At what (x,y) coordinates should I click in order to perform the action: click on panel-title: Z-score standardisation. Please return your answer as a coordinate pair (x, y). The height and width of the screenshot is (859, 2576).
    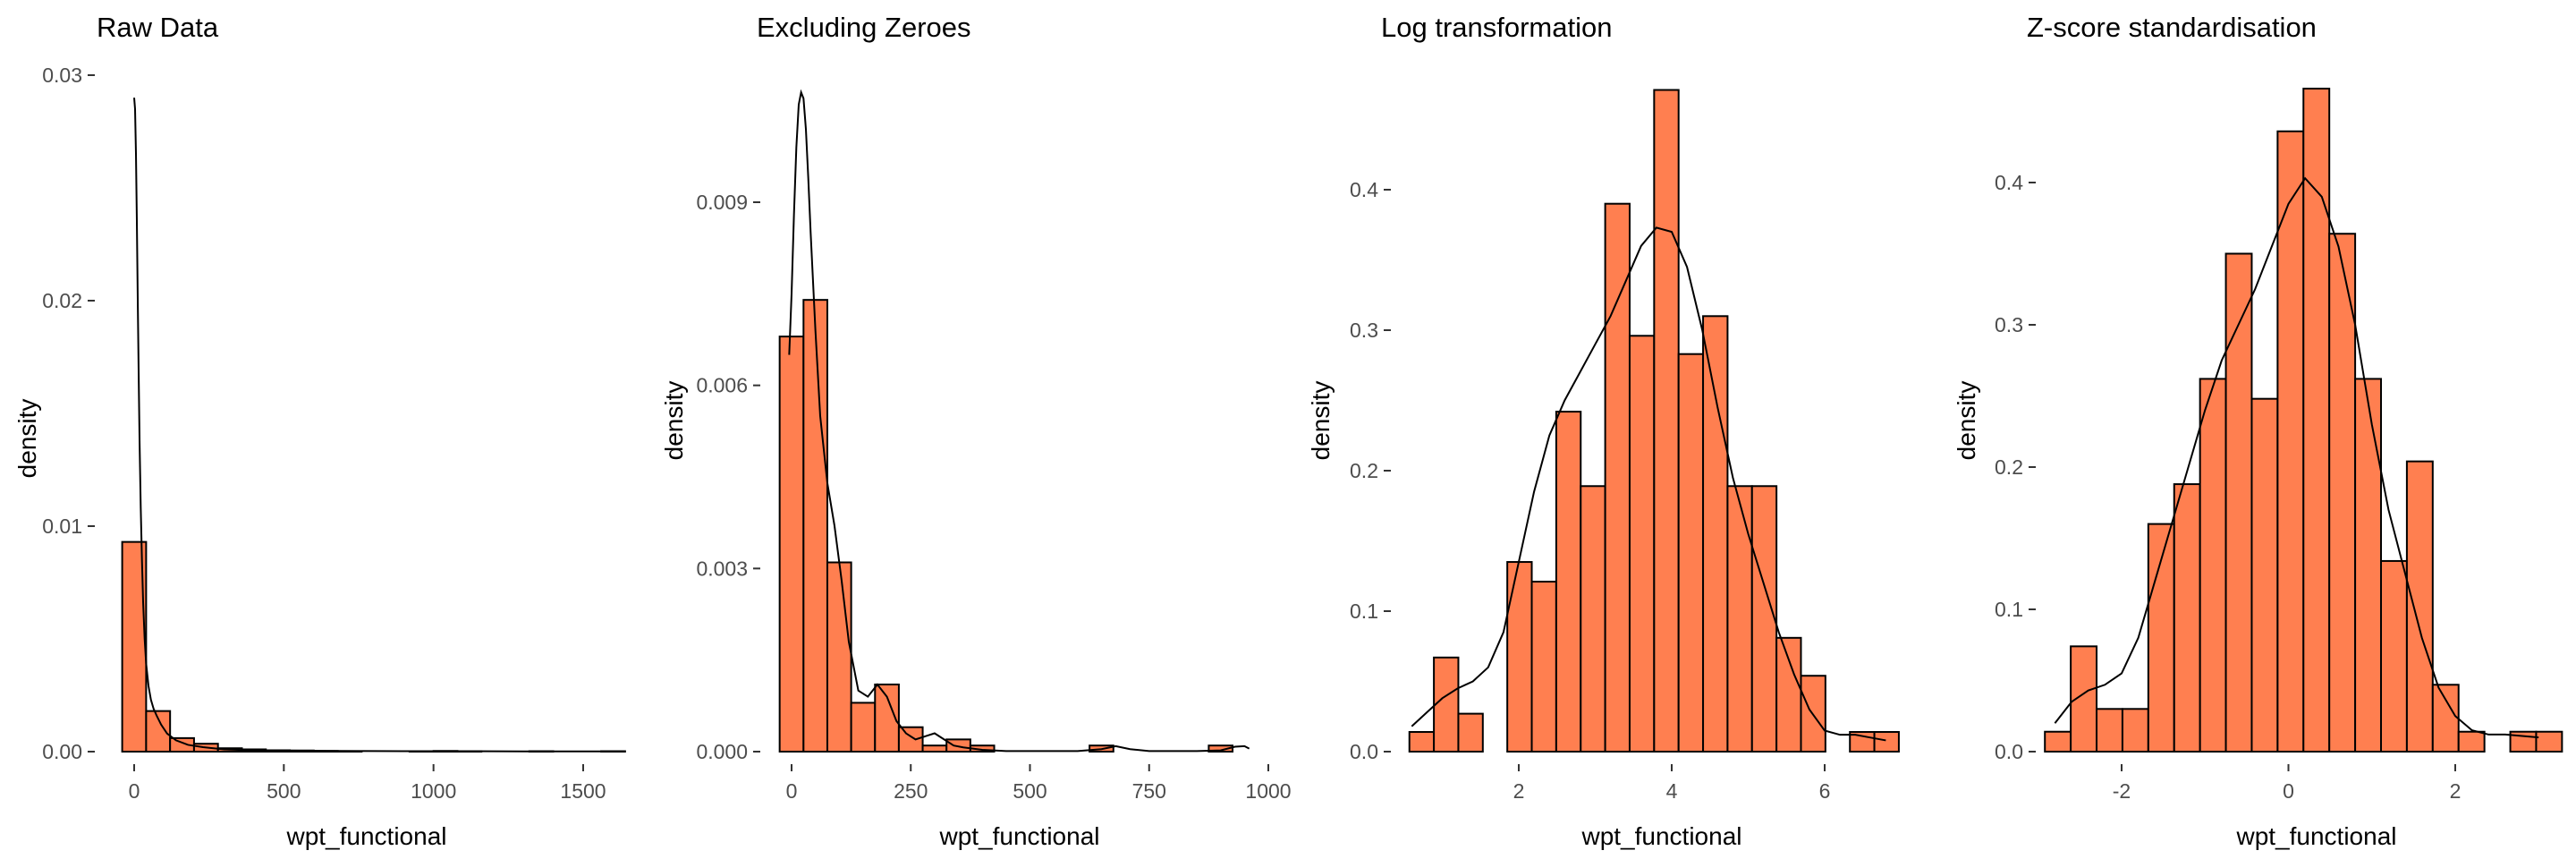
    Looking at the image, I should click on (2172, 27).